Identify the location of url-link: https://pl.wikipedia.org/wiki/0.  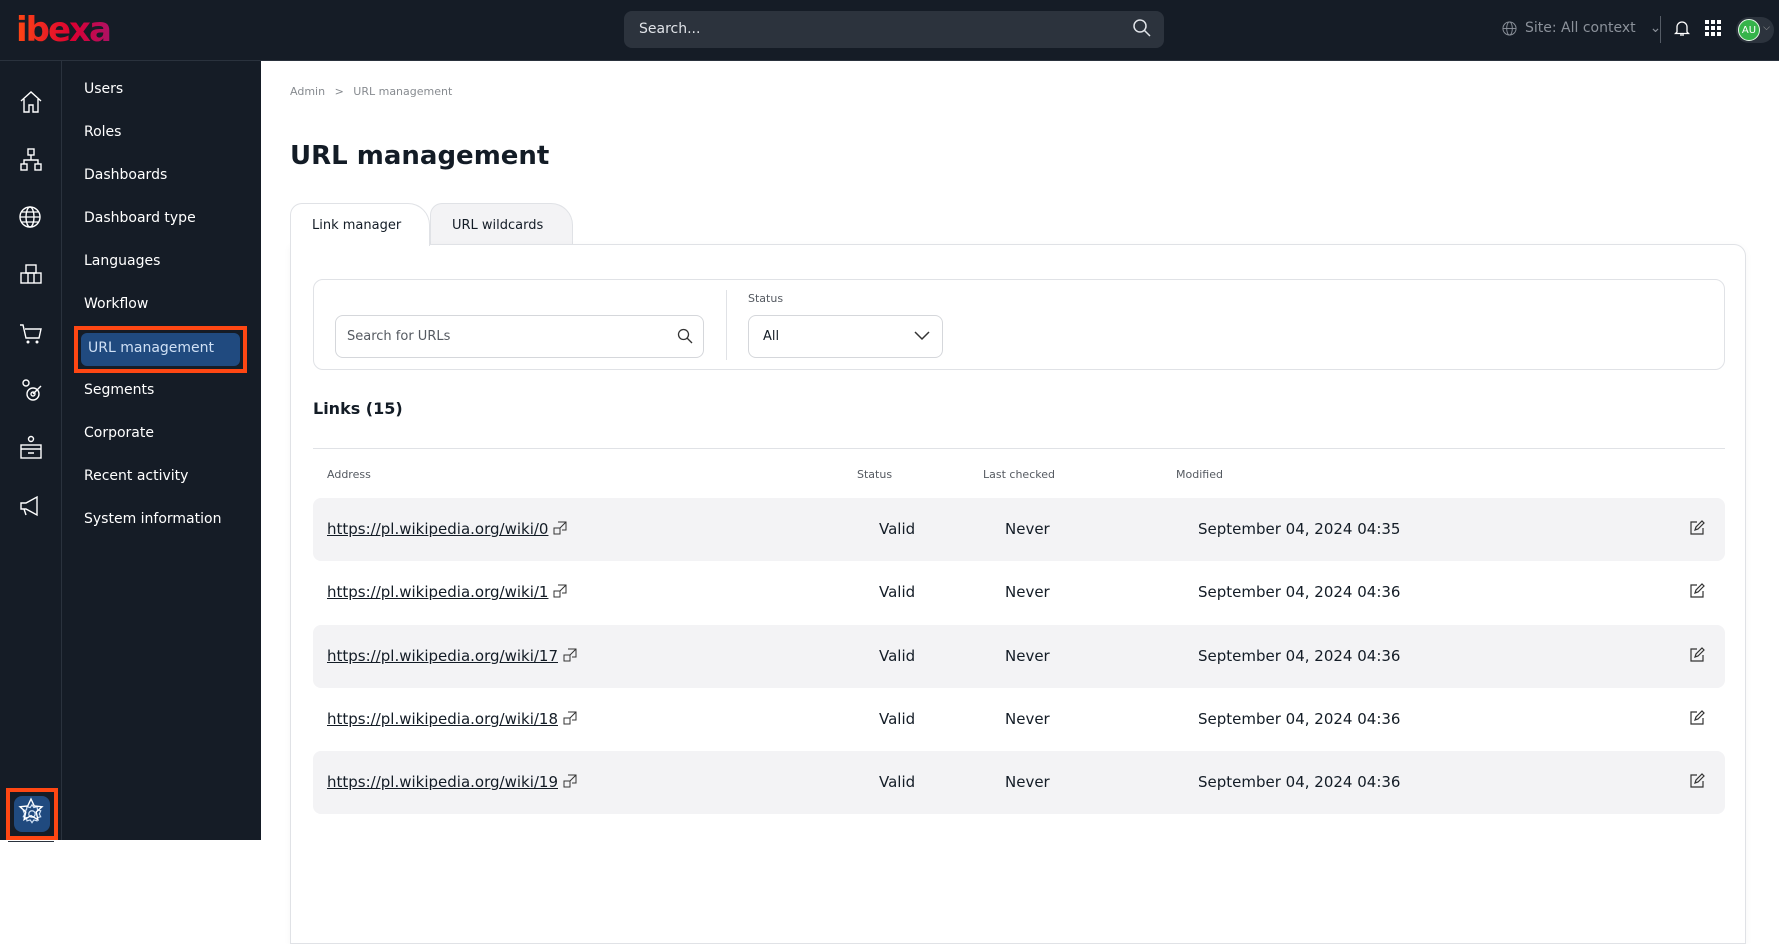
(438, 529).